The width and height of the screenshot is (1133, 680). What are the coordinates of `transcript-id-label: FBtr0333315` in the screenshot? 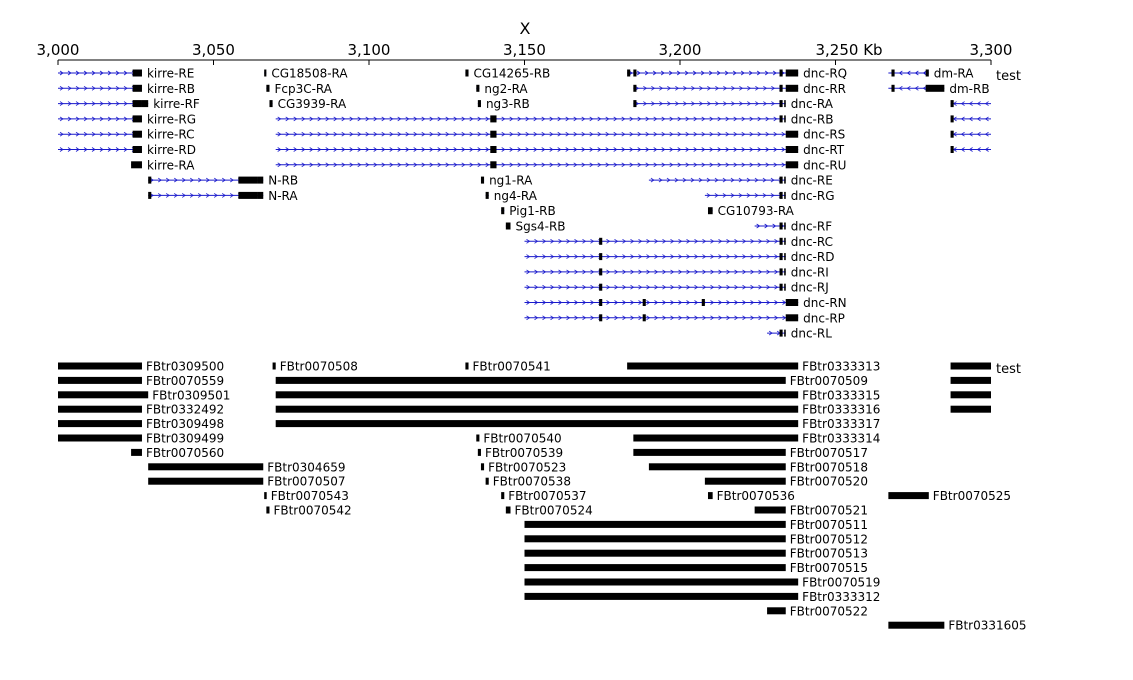 It's located at (841, 395).